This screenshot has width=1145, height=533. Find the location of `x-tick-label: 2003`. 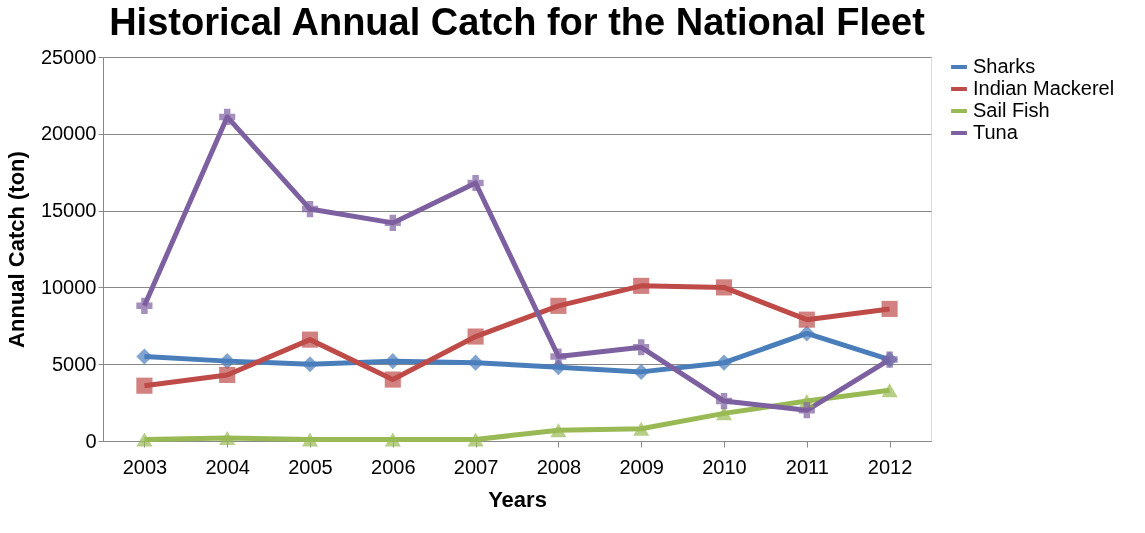

x-tick-label: 2003 is located at coordinates (145, 466).